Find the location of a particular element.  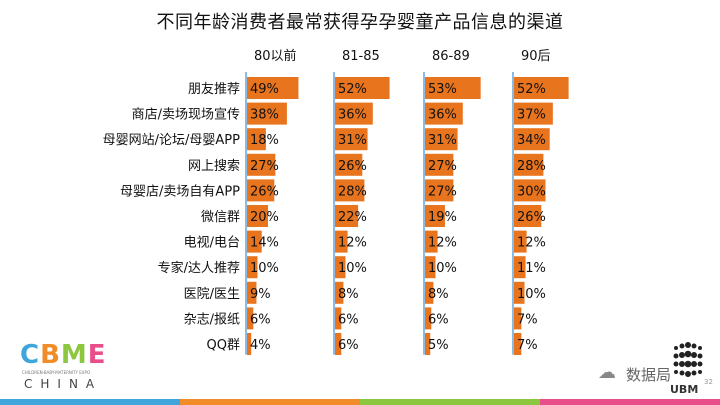

data-label: 38% is located at coordinates (264, 115).